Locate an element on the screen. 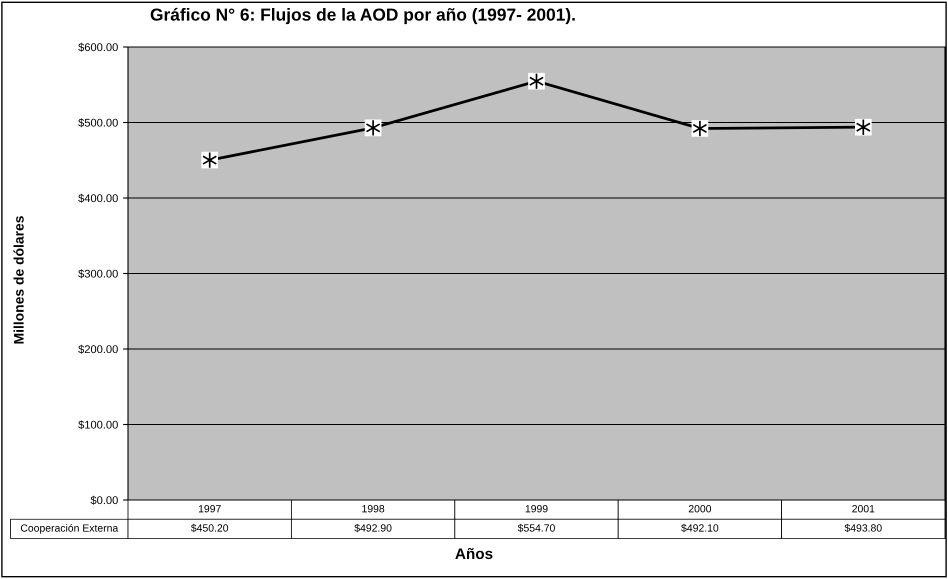 The image size is (948, 579). x-tick-label: 1998 is located at coordinates (373, 508).